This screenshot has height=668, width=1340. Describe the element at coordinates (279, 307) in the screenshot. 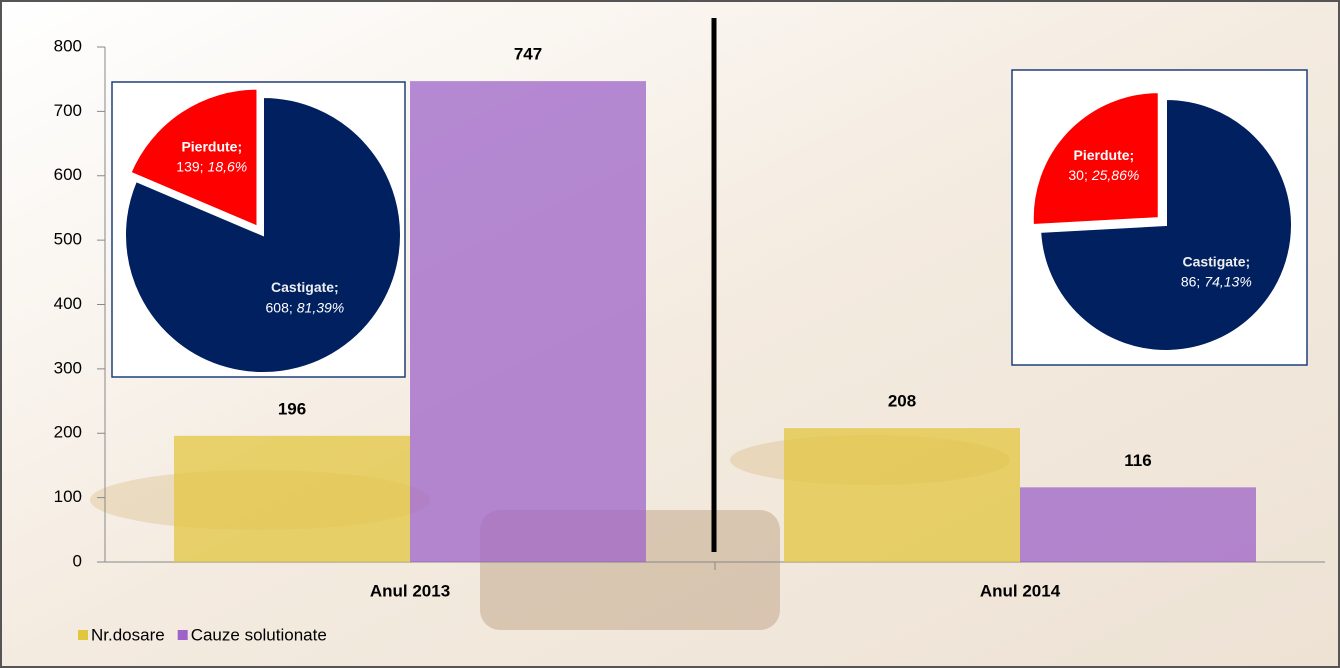

I see `slice-value-label: 608;` at that location.